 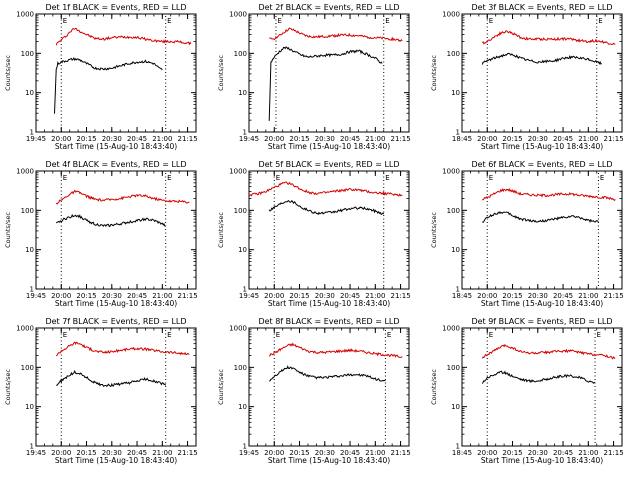 I want to click on chart-title: Det 4f BLACK = Events, RED = LLD, so click(x=115, y=164).